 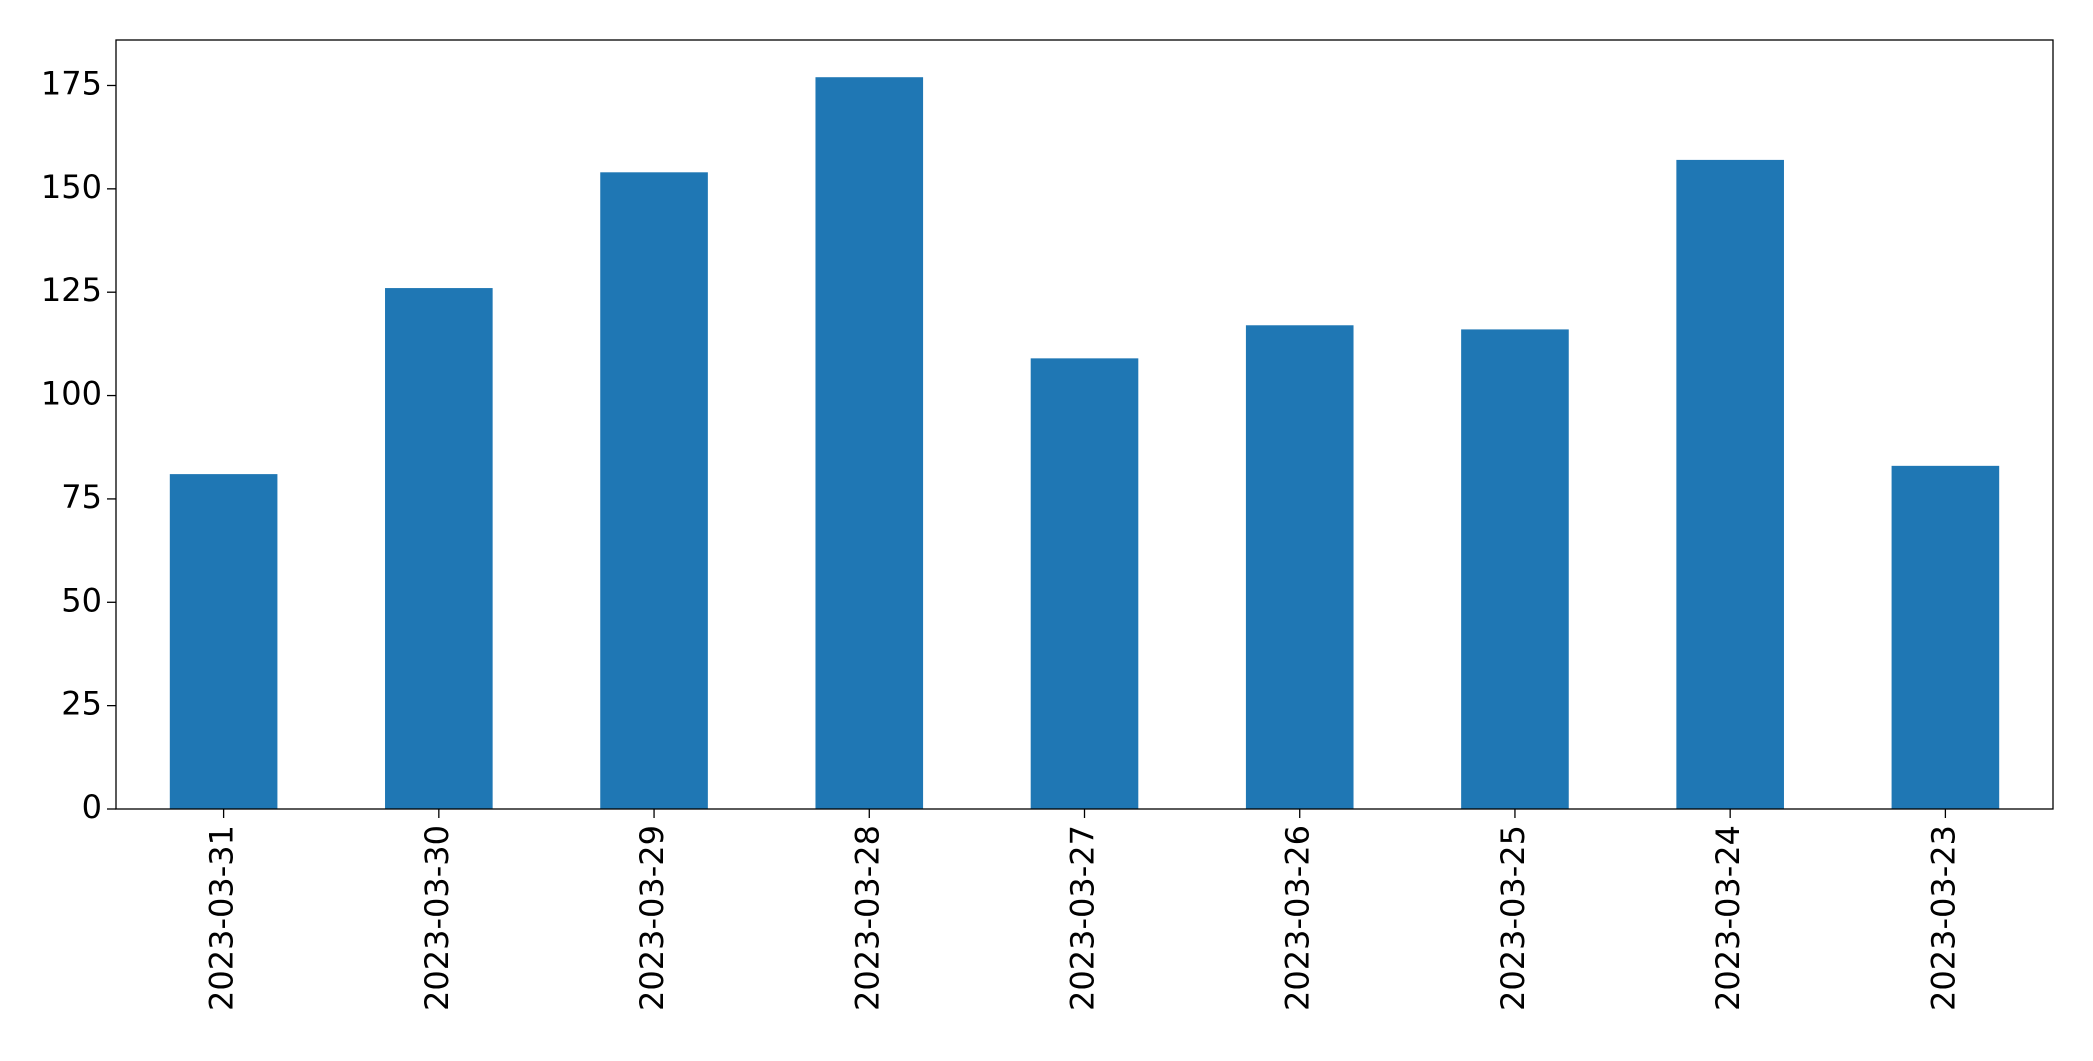 What do you see at coordinates (1728, 918) in the screenshot?
I see `x-tick-label: 2023-03-24` at bounding box center [1728, 918].